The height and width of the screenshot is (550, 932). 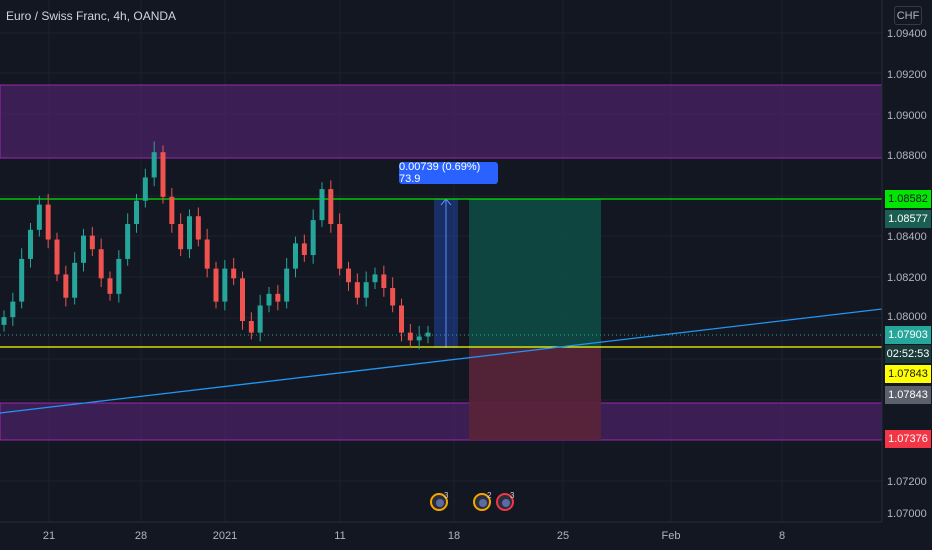 What do you see at coordinates (448, 173) in the screenshot?
I see `measure-label: 0.00739 (0.69%) 73.9` at bounding box center [448, 173].